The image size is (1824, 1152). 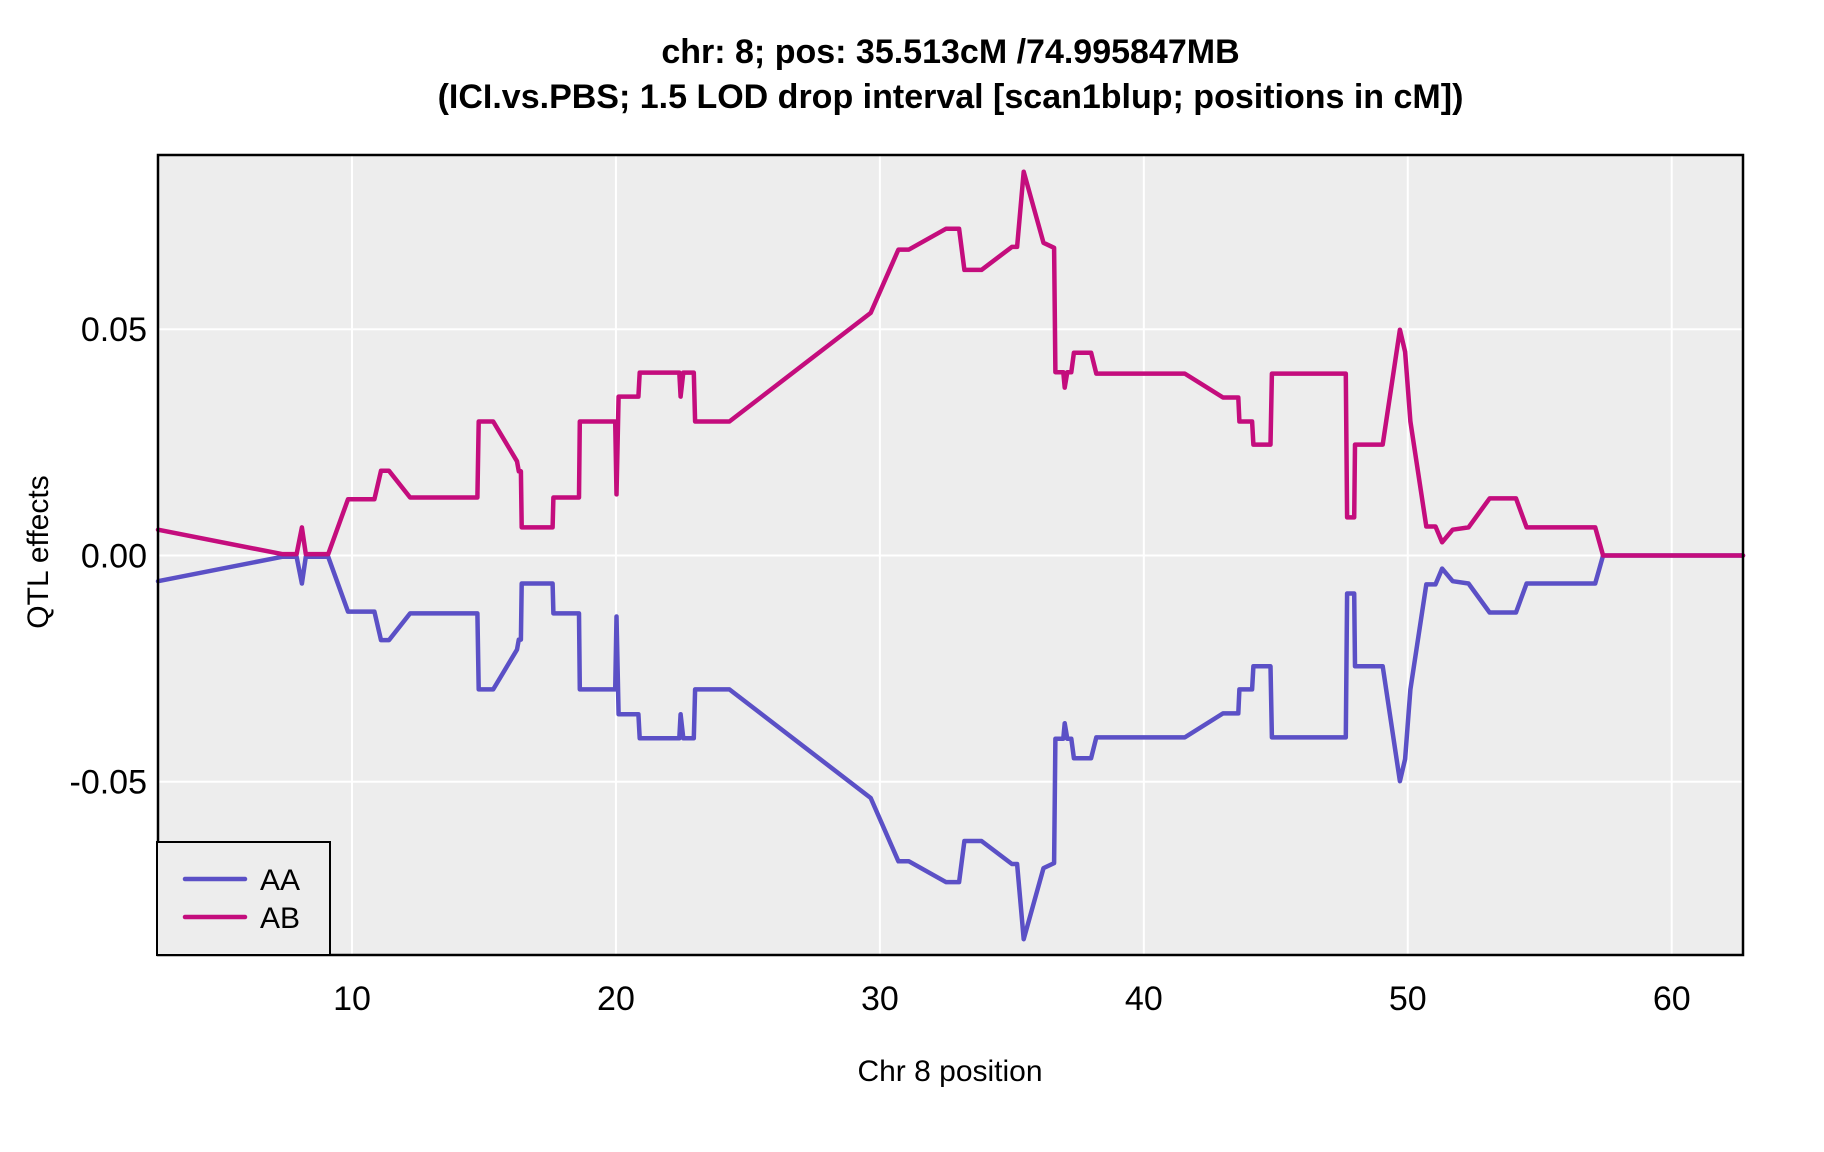 What do you see at coordinates (1144, 999) in the screenshot?
I see `x-tick-label-40: 40` at bounding box center [1144, 999].